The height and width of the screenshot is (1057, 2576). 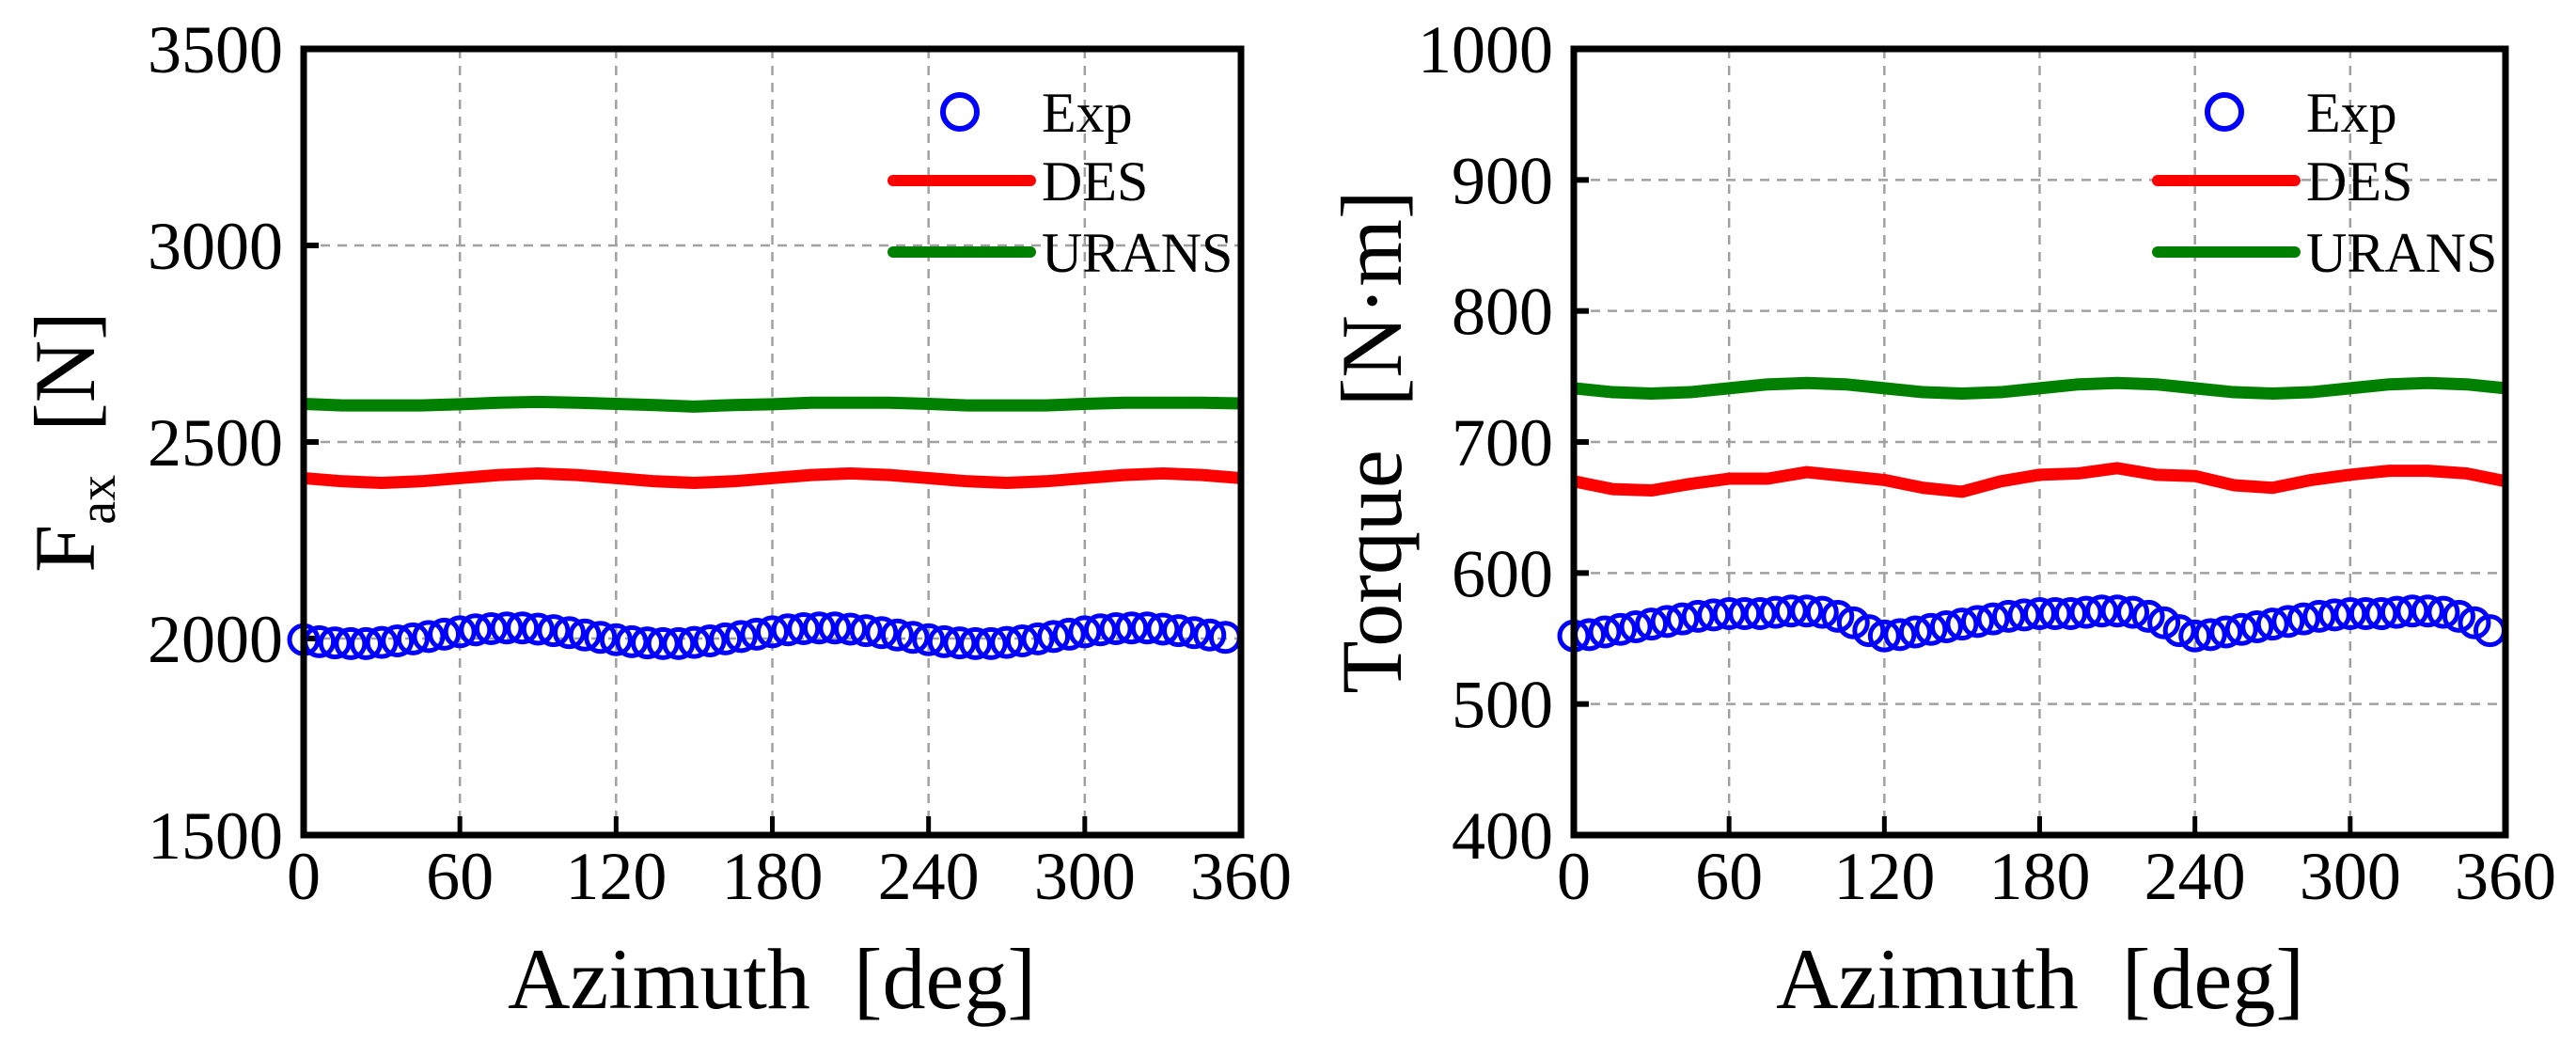 I want to click on legend-label: Exp, so click(x=2352, y=113).